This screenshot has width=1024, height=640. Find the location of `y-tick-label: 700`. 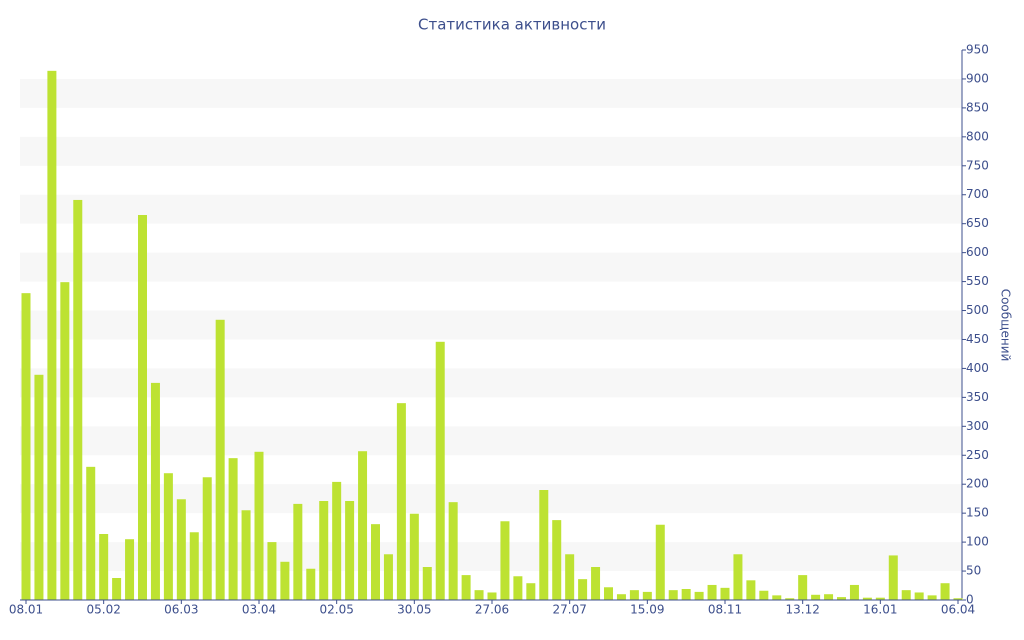

y-tick-label: 700 is located at coordinates (977, 194).